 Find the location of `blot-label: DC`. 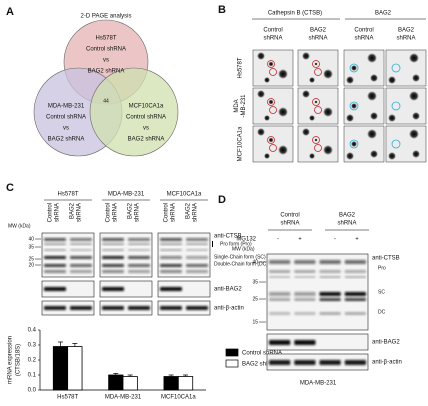

blot-label: DC is located at coordinates (382, 312).